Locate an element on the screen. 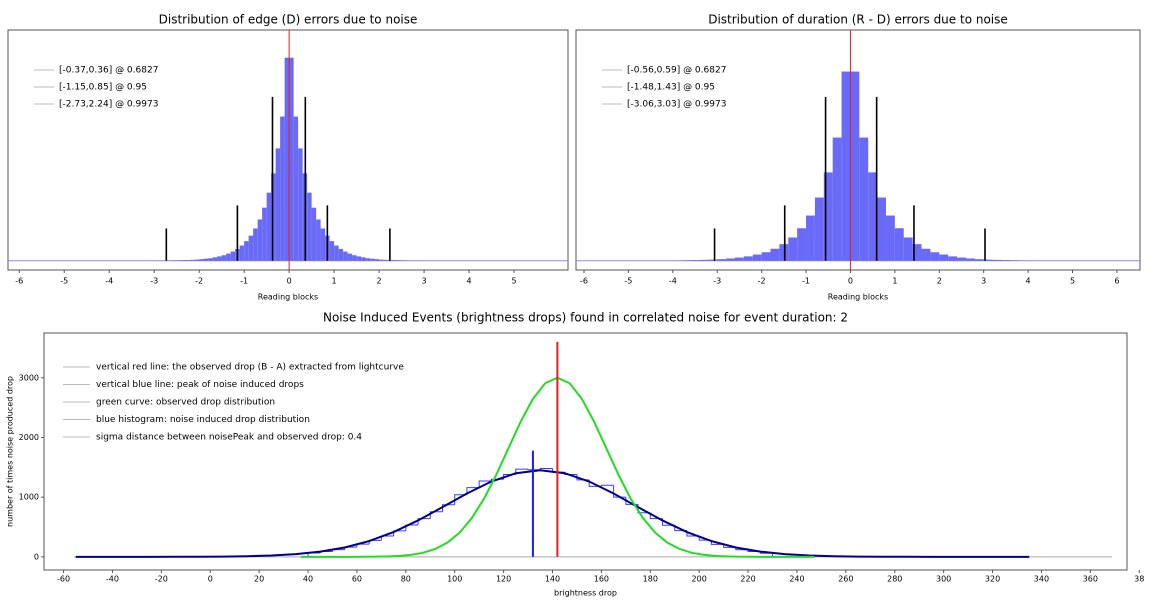 Image resolution: width=1149 pixels, height=602 pixels. x-tick-label: 220 is located at coordinates (747, 579).